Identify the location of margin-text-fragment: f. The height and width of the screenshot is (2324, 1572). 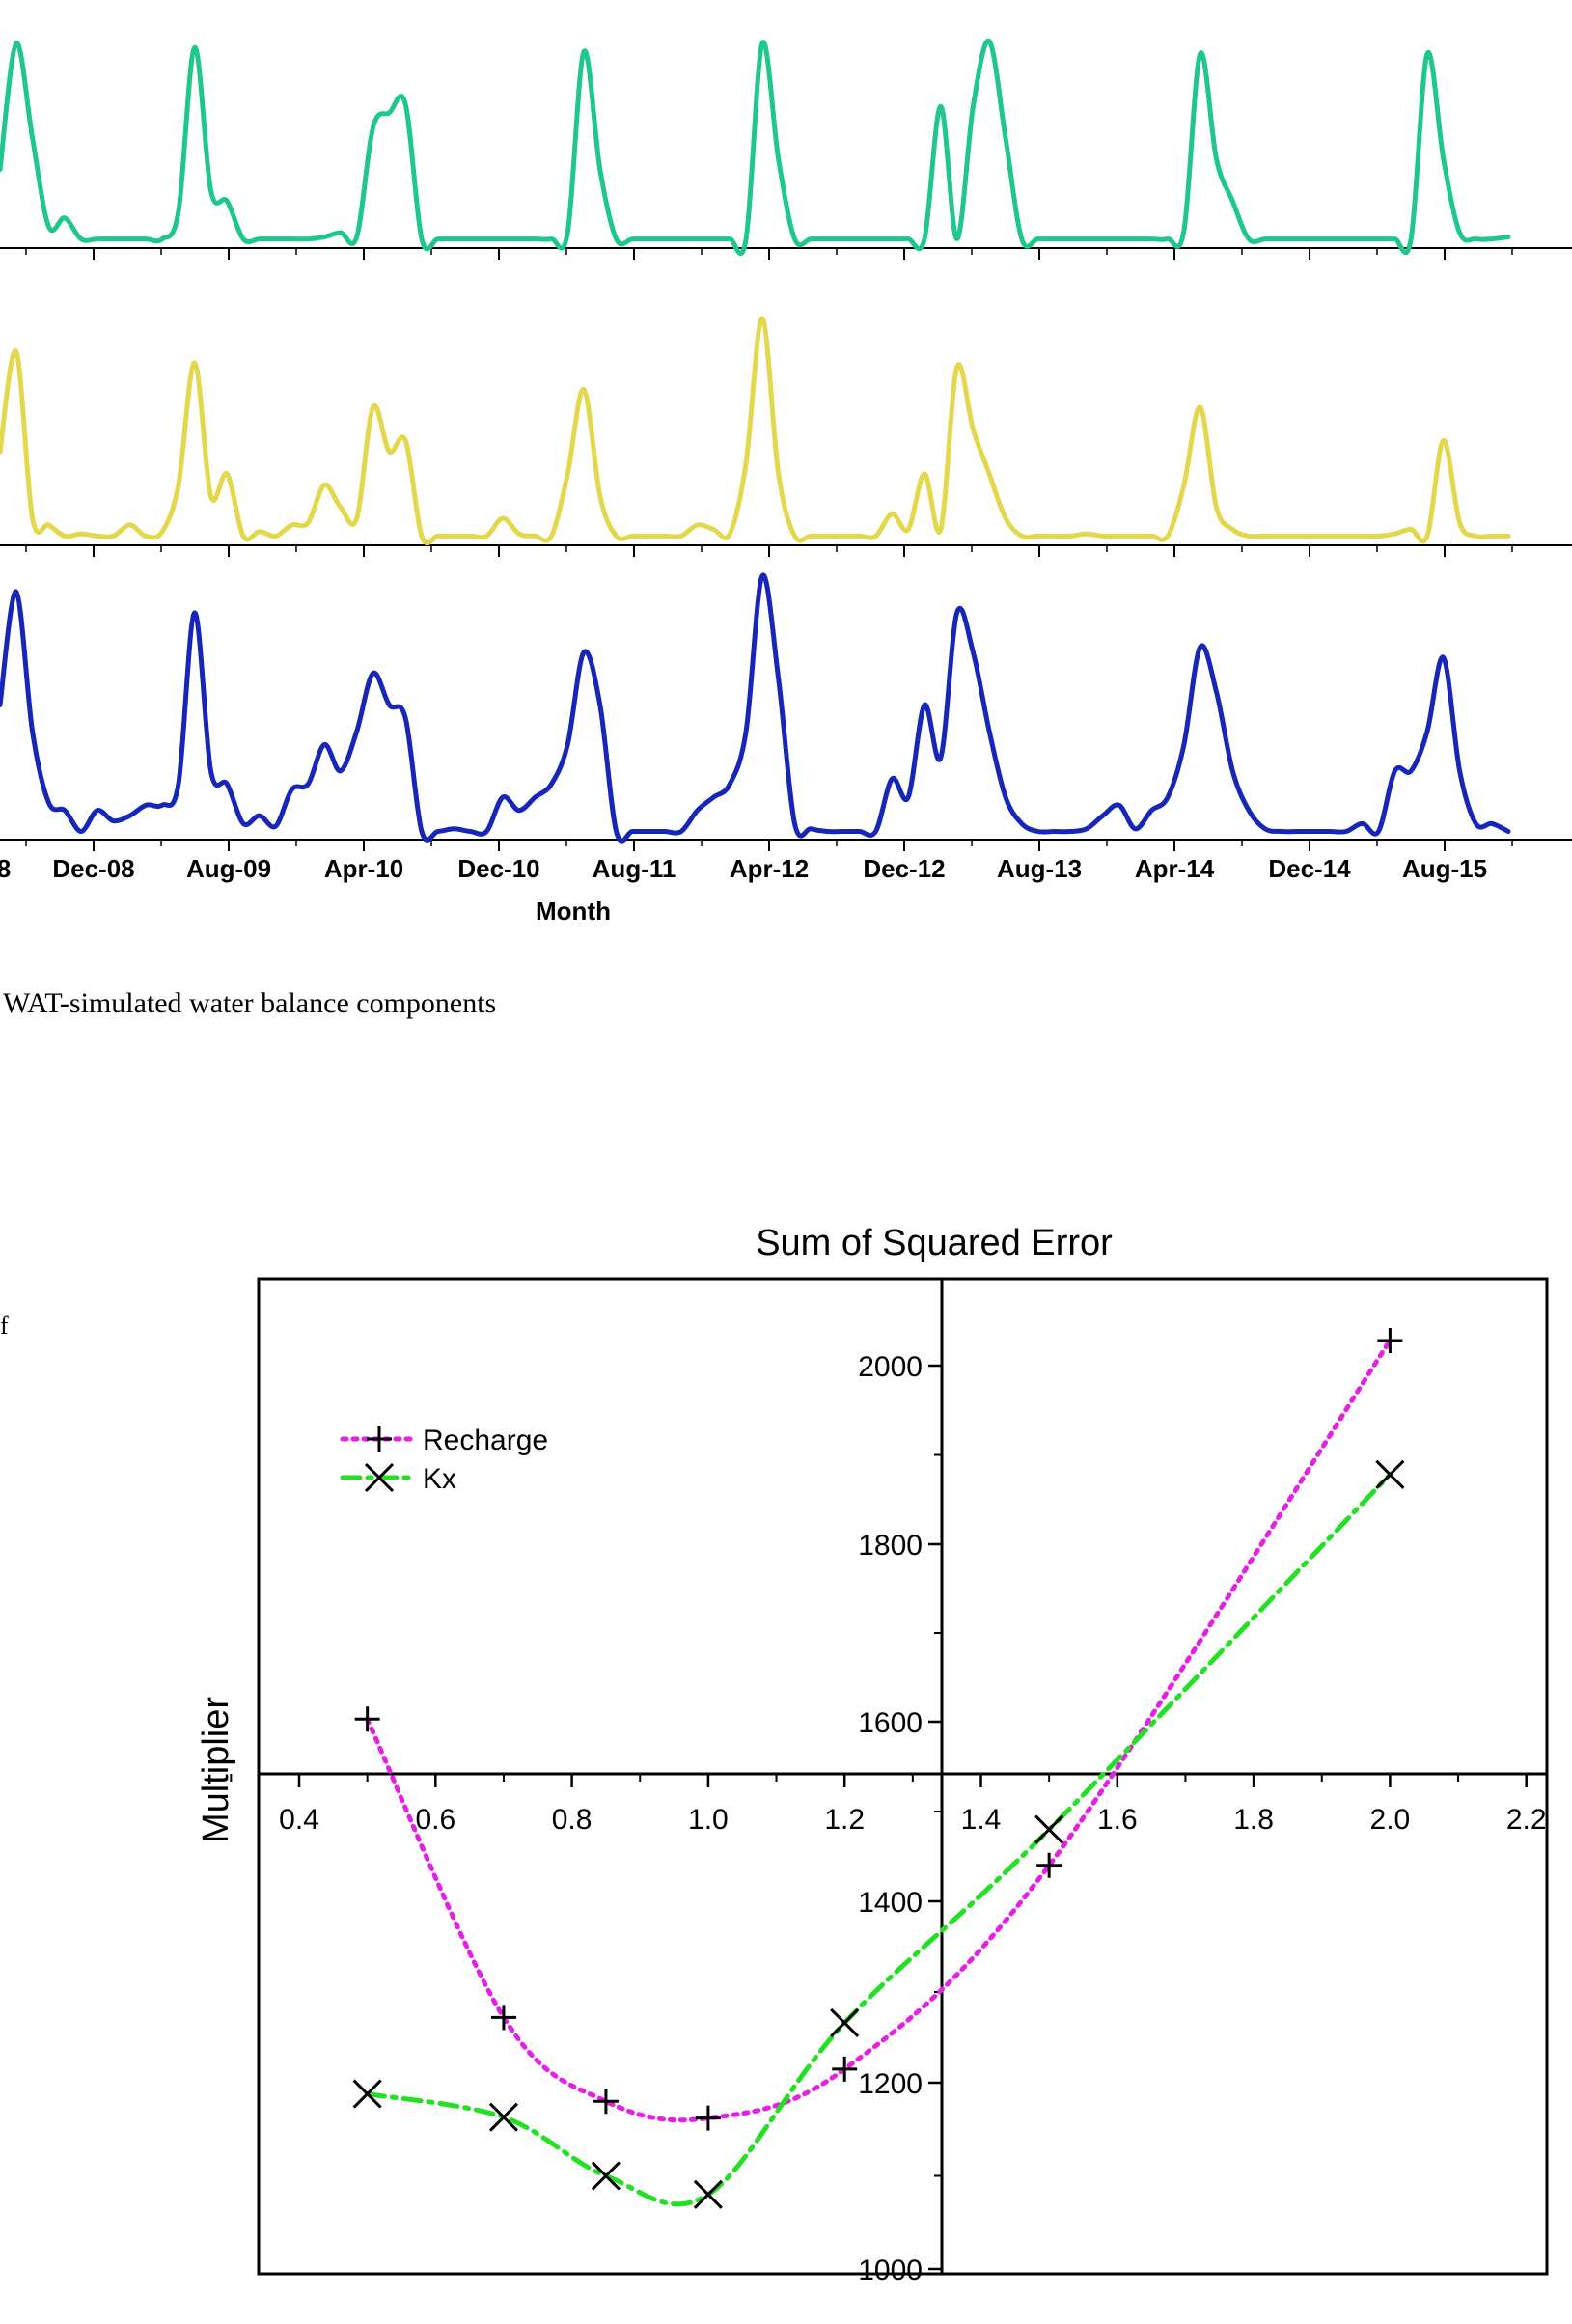
(5, 1326).